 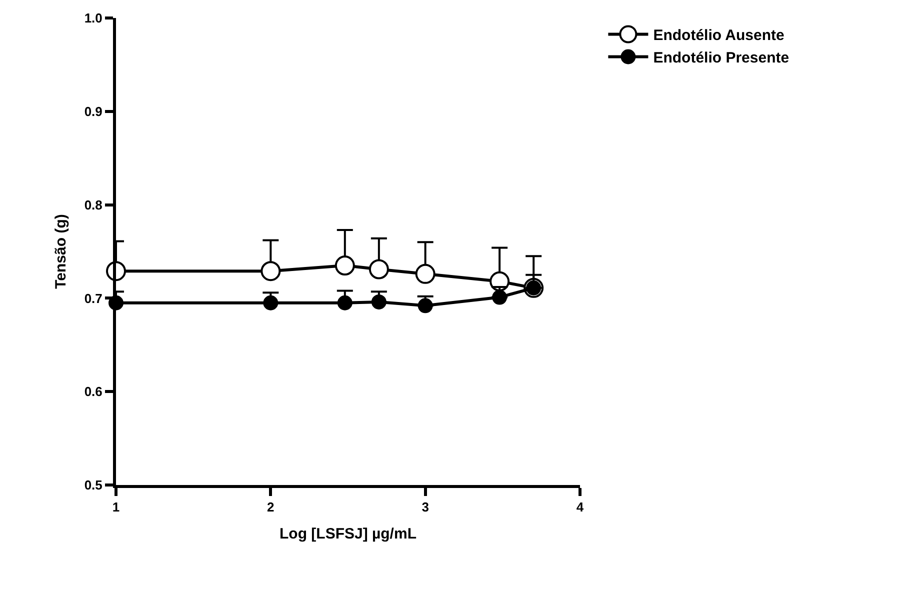 I want to click on legend-label: Endotélio Ausente, so click(x=718, y=35).